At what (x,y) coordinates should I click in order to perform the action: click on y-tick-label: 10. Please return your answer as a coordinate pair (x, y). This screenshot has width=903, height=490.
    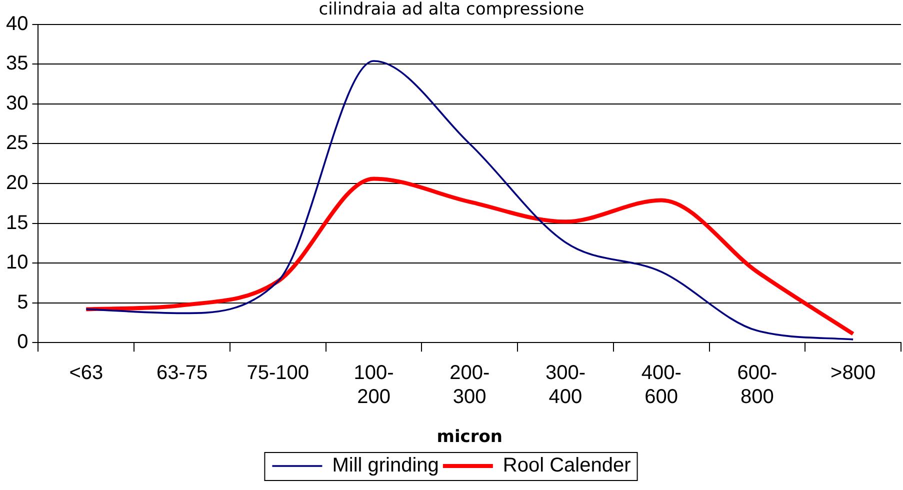
    Looking at the image, I should click on (17, 263).